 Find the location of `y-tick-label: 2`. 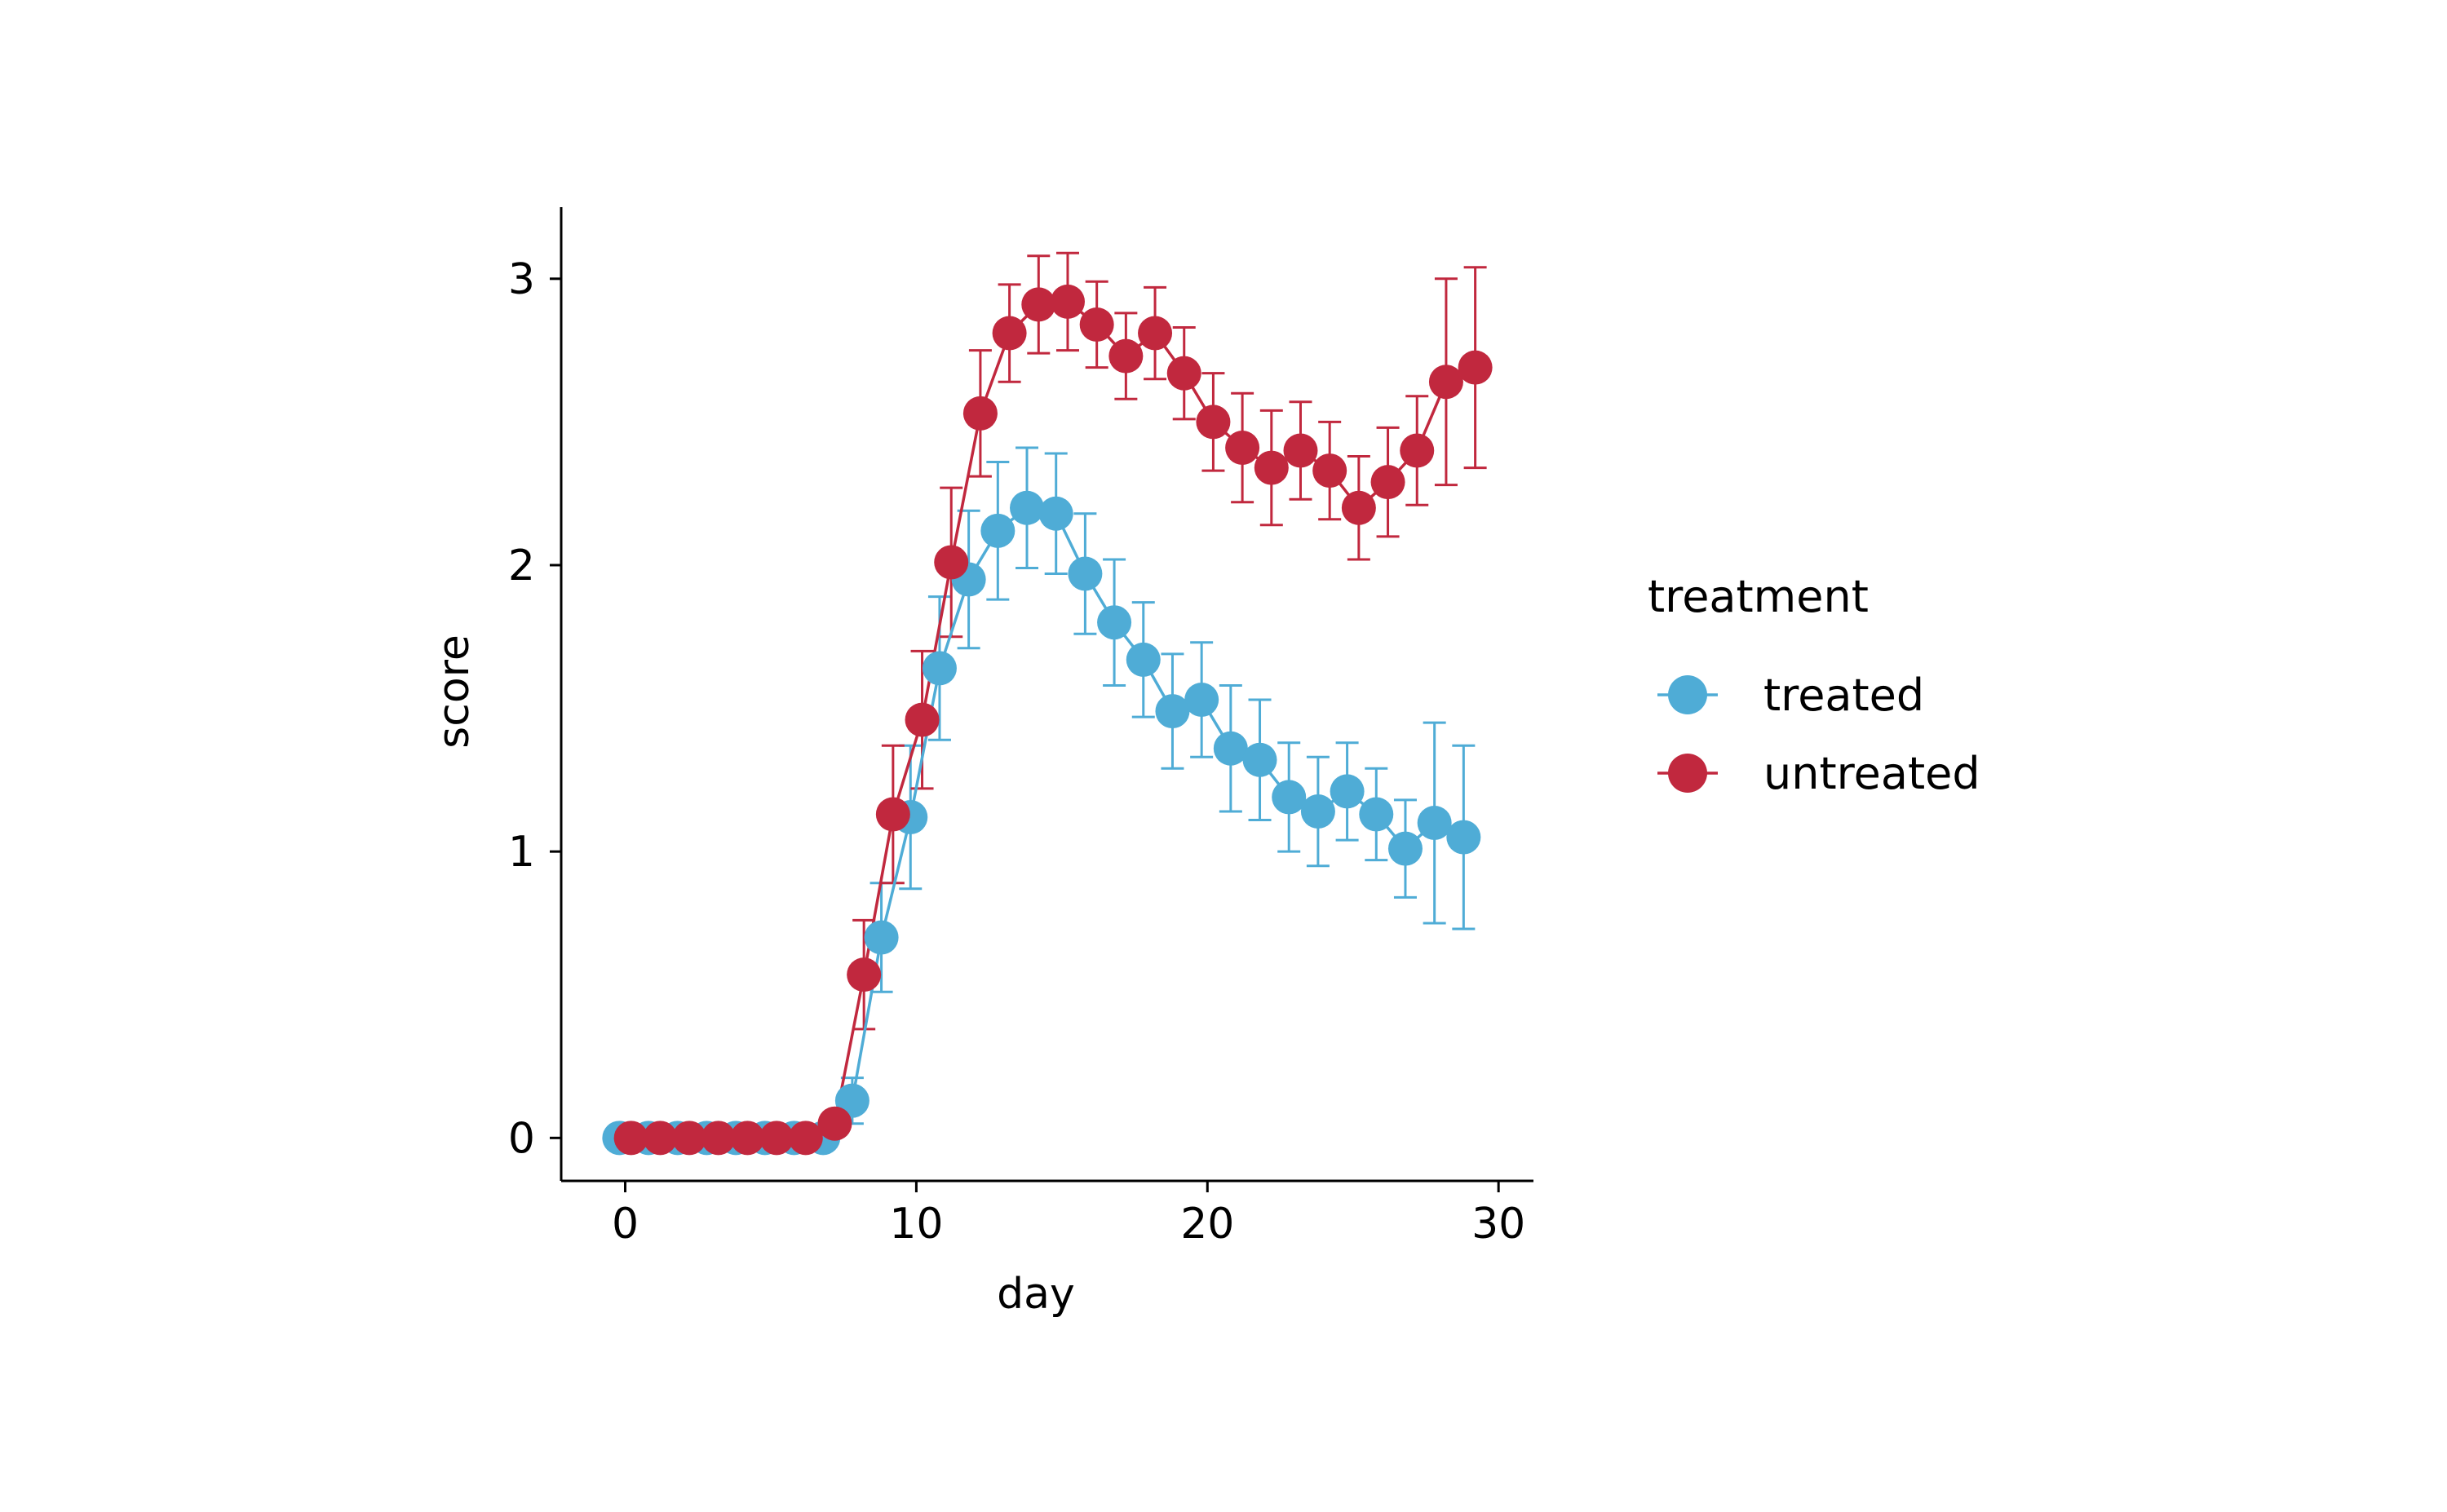

y-tick-label: 2 is located at coordinates (521, 566).